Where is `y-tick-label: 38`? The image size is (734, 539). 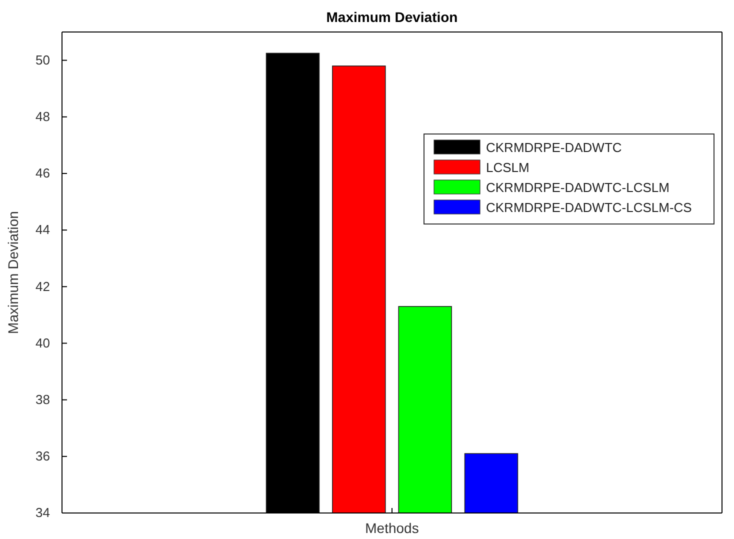 y-tick-label: 38 is located at coordinates (43, 399).